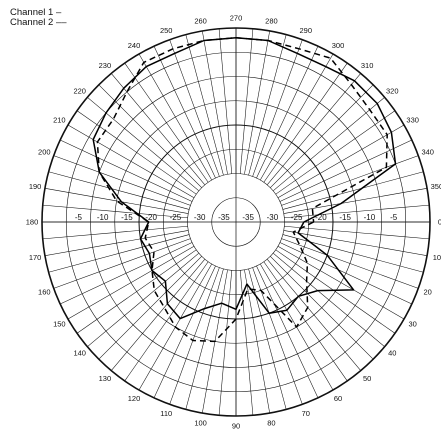 This screenshot has width=441, height=429. Describe the element at coordinates (436, 186) in the screenshot. I see `angle-tick-label: 350` at that location.